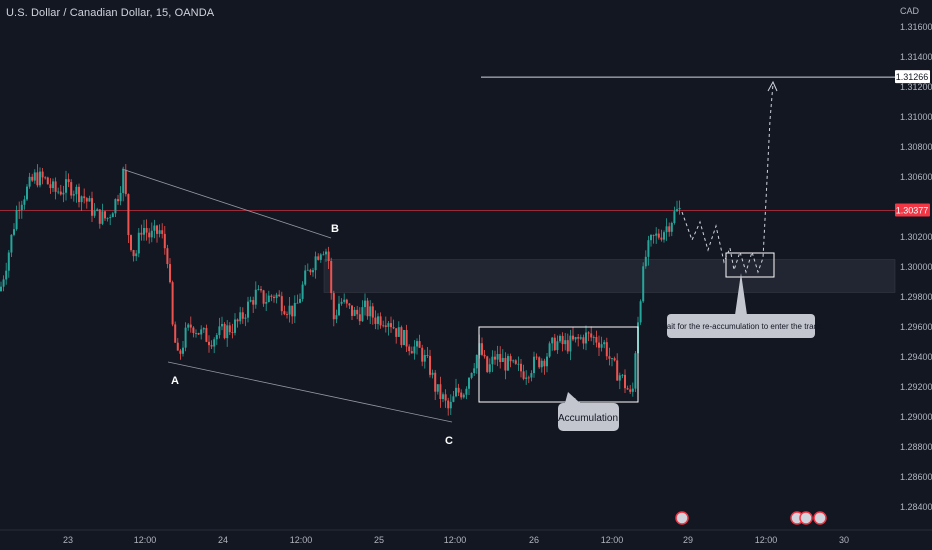 The width and height of the screenshot is (932, 550). Describe the element at coordinates (688, 540) in the screenshot. I see `x-tick-label: 29` at that location.